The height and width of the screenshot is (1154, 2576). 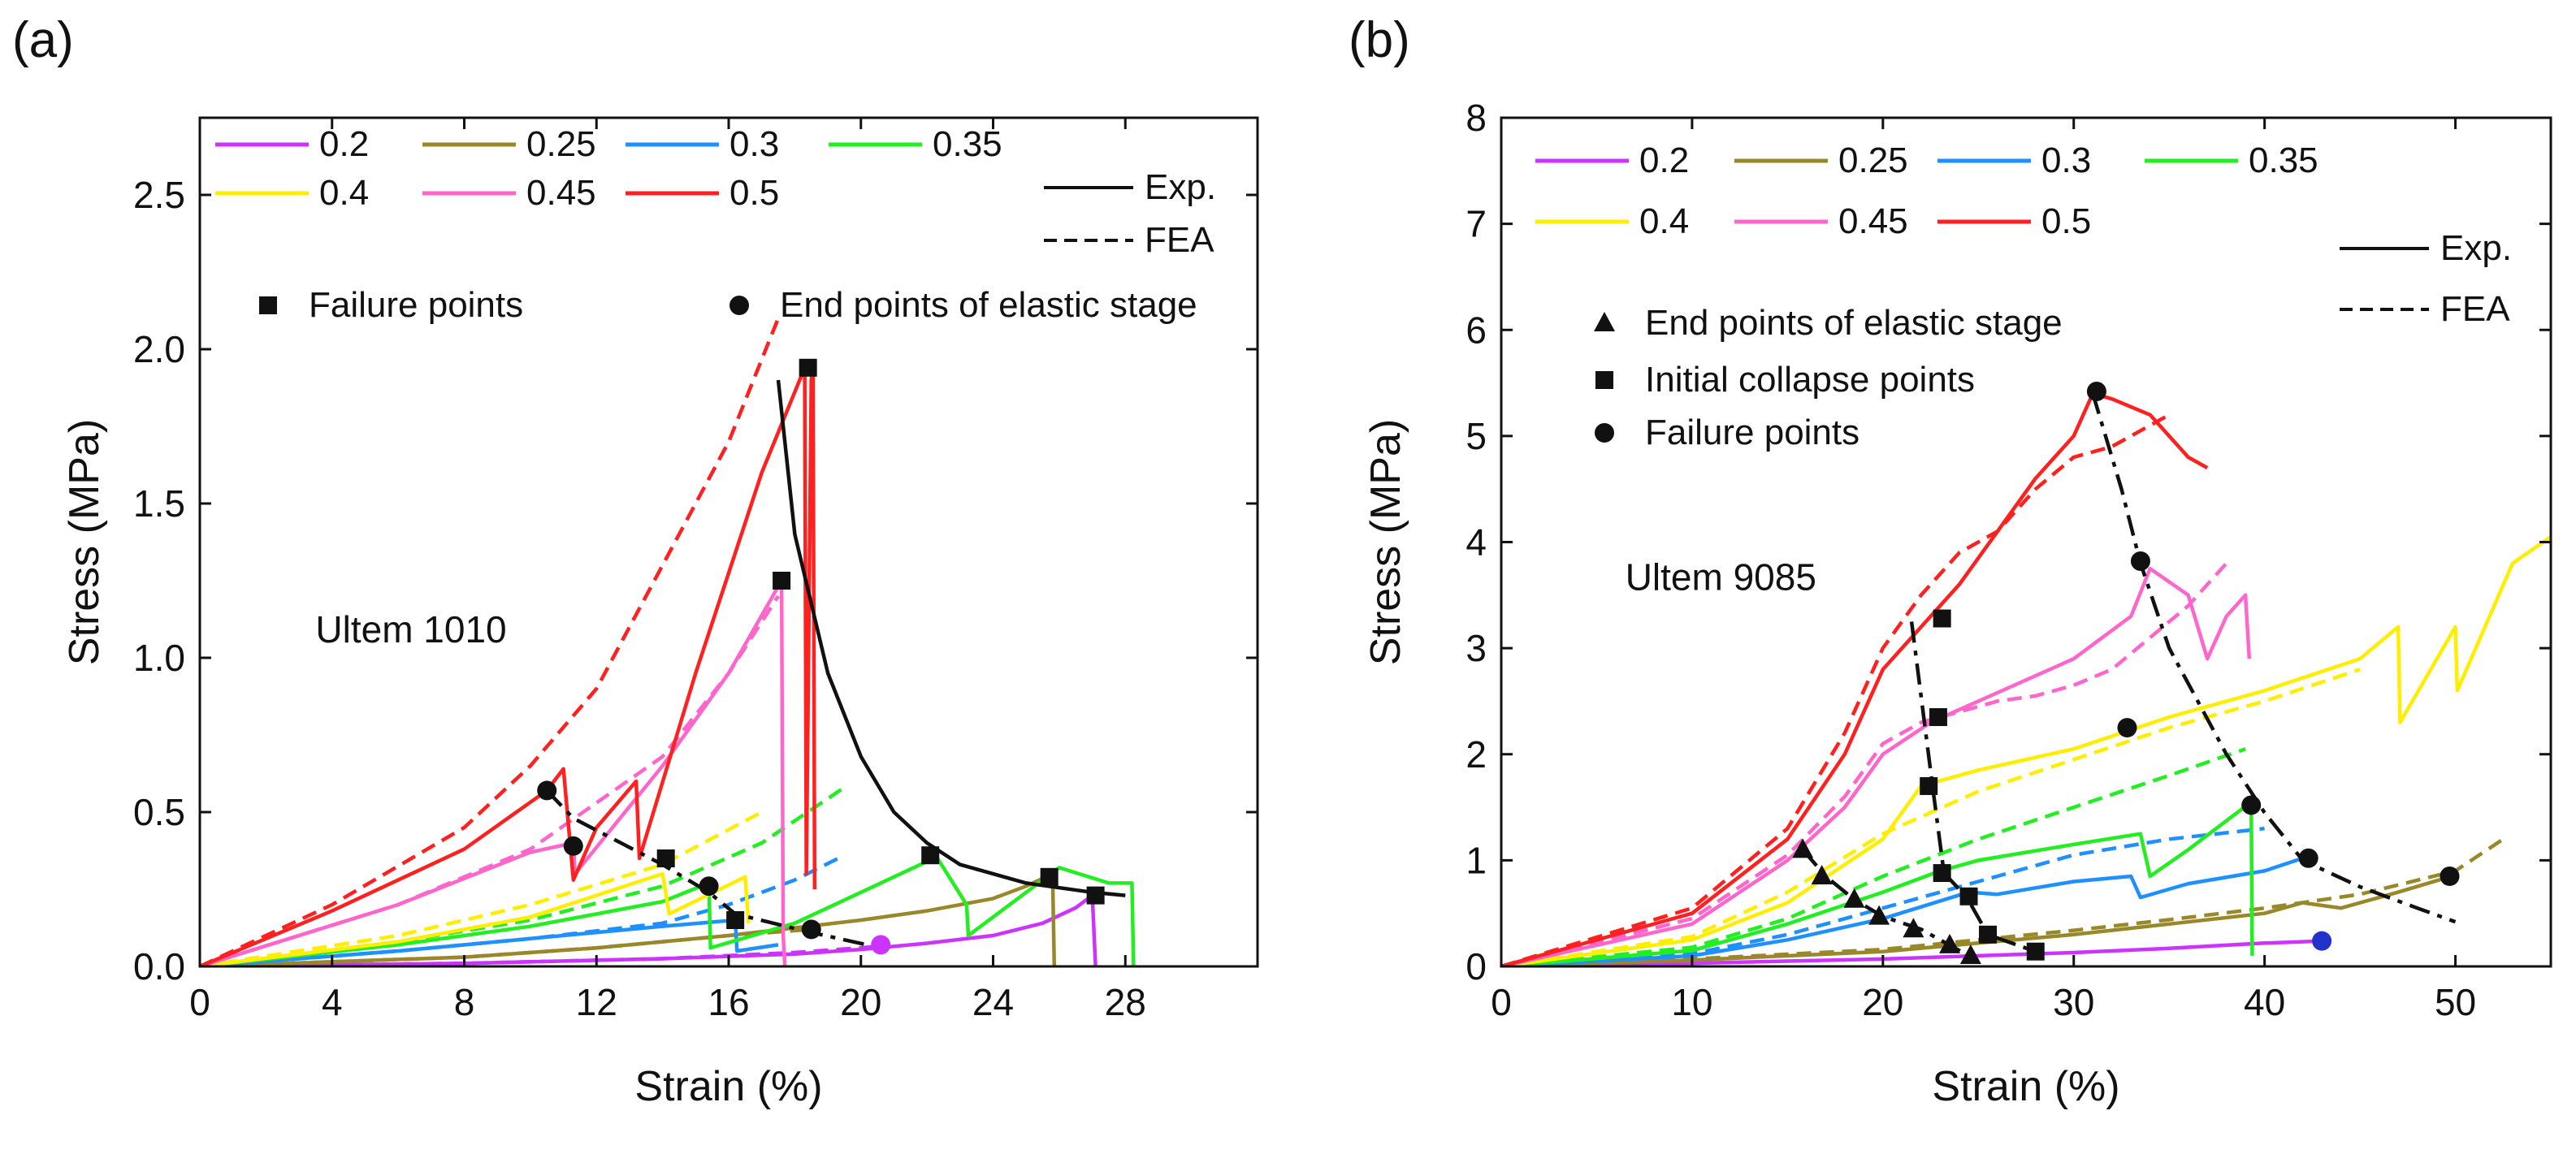 What do you see at coordinates (1476, 330) in the screenshot?
I see `y-tick-label: 6` at bounding box center [1476, 330].